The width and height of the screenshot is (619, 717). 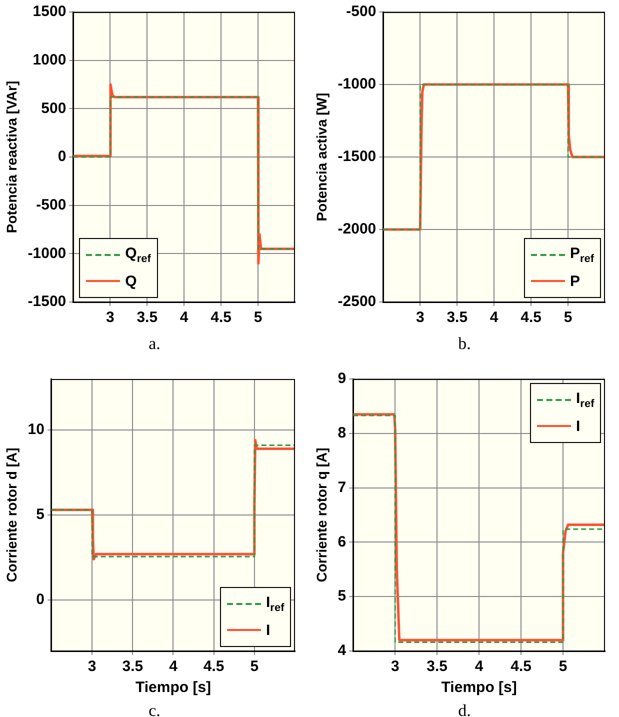 What do you see at coordinates (342, 541) in the screenshot?
I see `y-tick-label: 6` at bounding box center [342, 541].